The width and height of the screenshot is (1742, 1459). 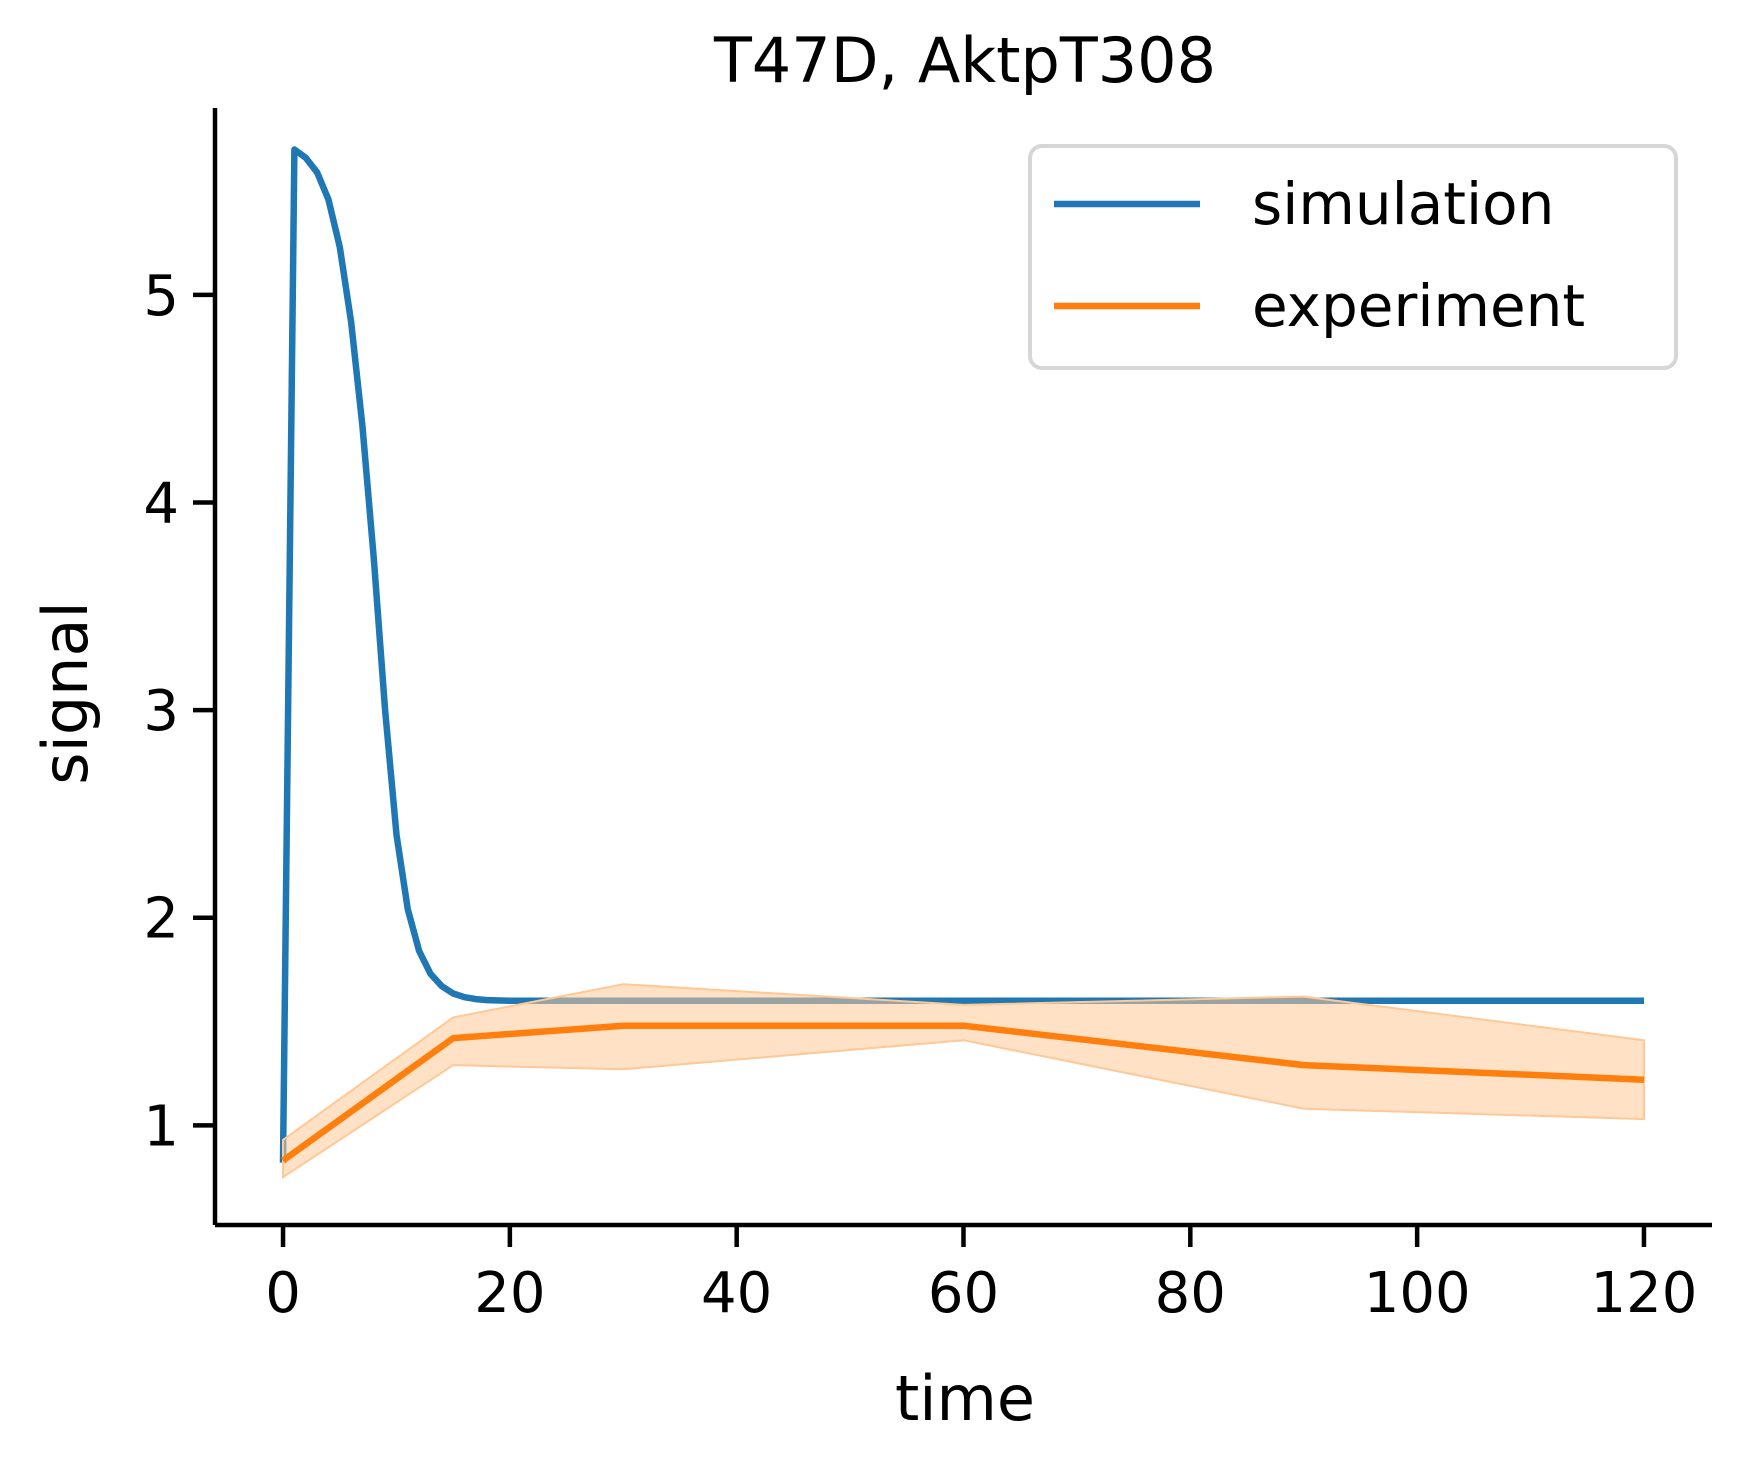 I want to click on legend: simulation experiment, so click(x=1353, y=257).